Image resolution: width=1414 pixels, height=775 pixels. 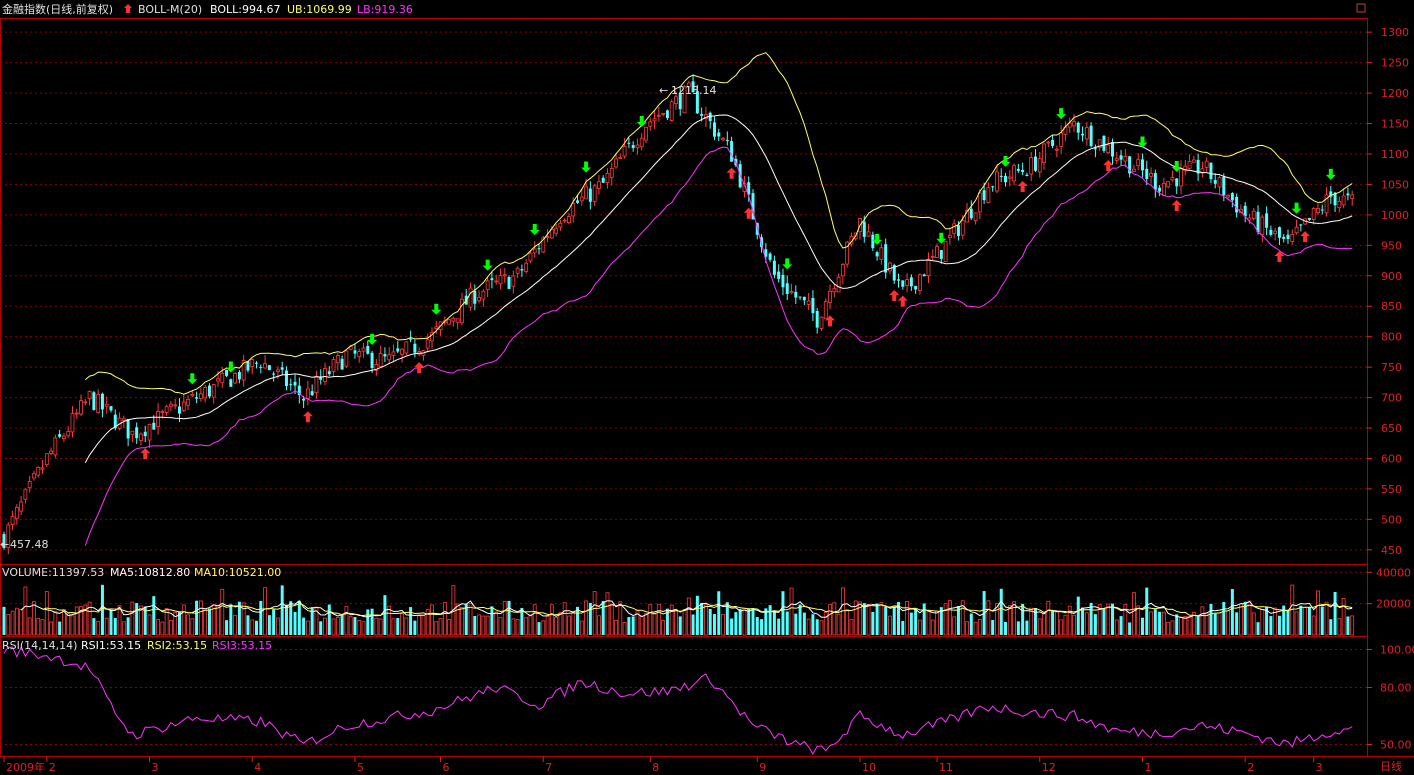 What do you see at coordinates (946, 767) in the screenshot?
I see `time-tick-label: 11` at bounding box center [946, 767].